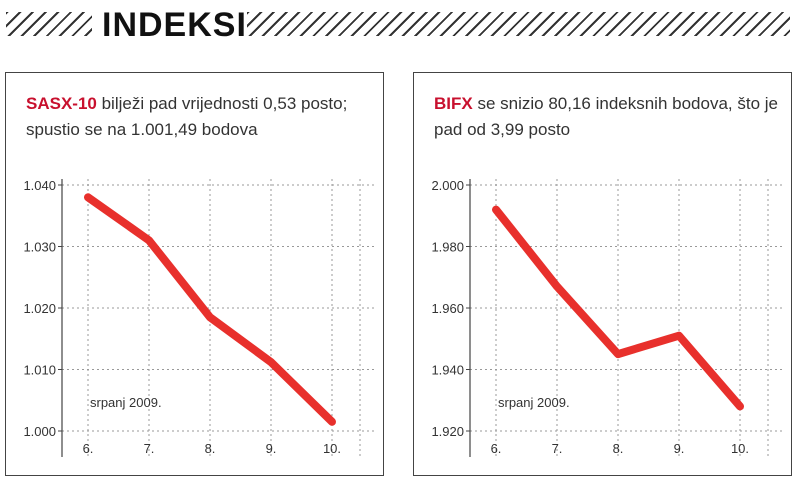 The width and height of the screenshot is (795, 480). Describe the element at coordinates (518, 24) in the screenshot. I see `hatch-decoration-right` at that location.